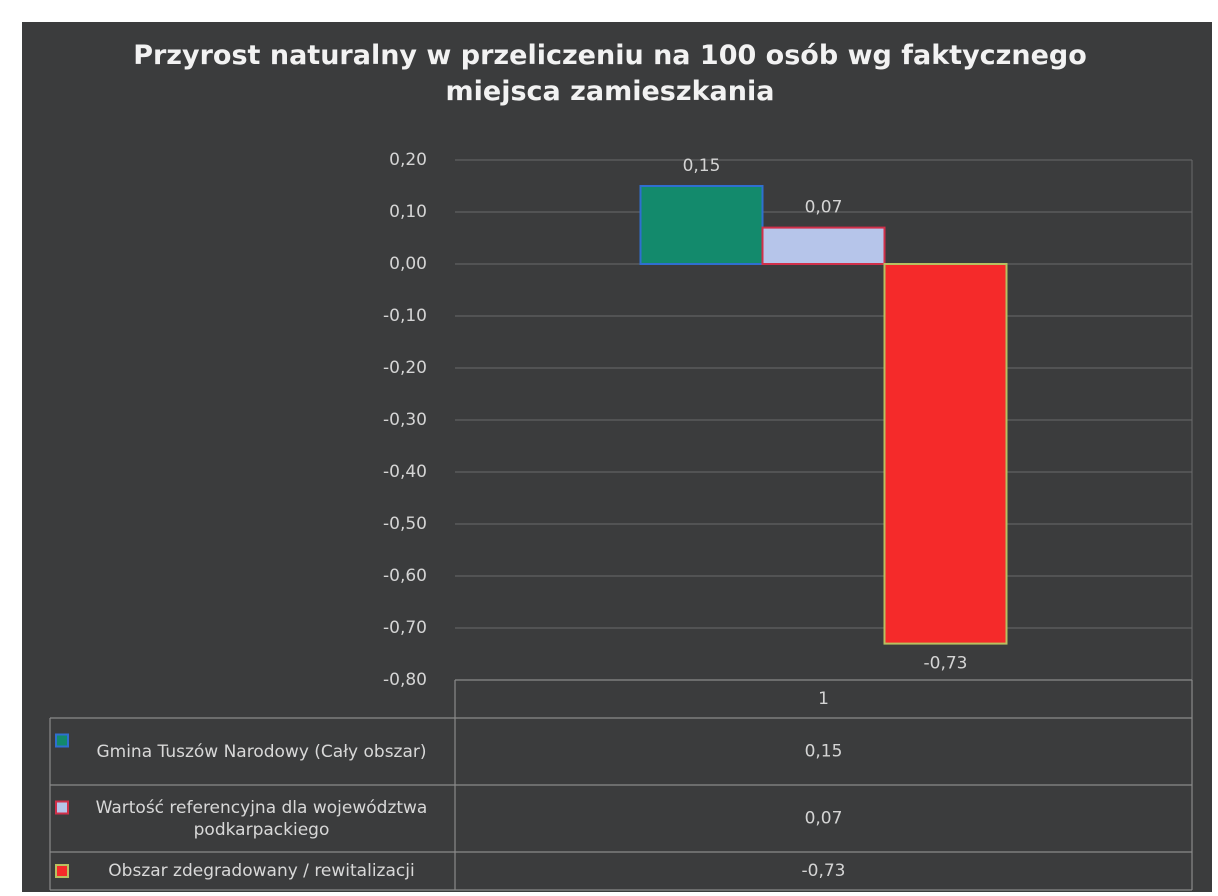 The height and width of the screenshot is (896, 1218). I want to click on y-tick-label: -0,20, so click(405, 368).